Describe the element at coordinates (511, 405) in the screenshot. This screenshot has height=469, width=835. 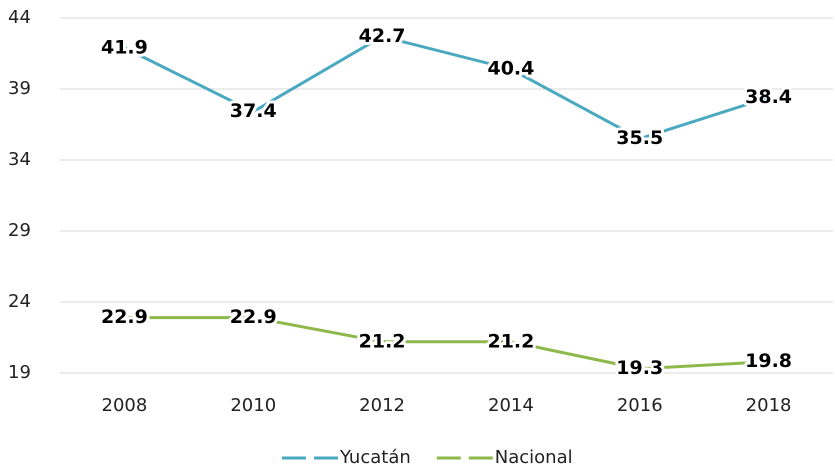
I see `x-tick-label: 2014` at that location.